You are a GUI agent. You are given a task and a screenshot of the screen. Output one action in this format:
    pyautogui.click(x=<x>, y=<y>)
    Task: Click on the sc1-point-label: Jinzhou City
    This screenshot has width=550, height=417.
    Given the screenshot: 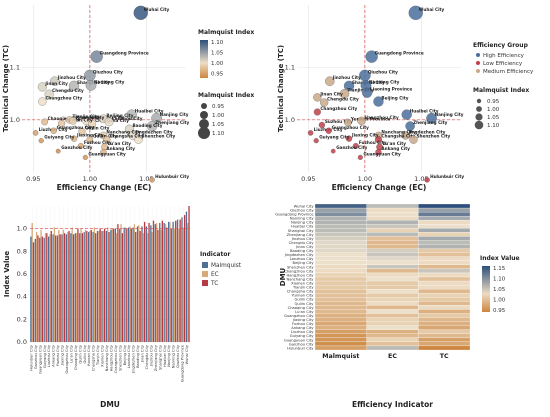 What is the action you would take?
    pyautogui.click(x=71, y=77)
    